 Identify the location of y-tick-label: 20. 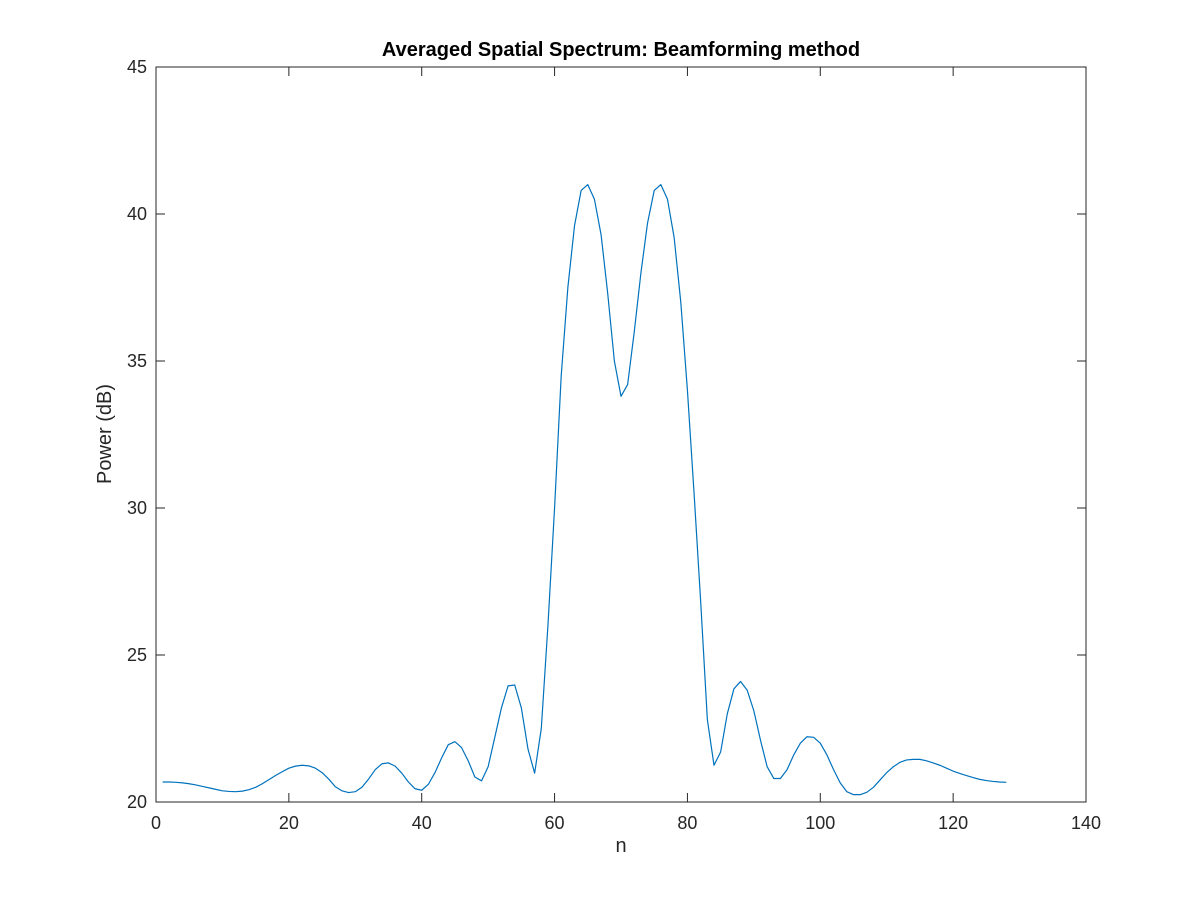
(137, 802).